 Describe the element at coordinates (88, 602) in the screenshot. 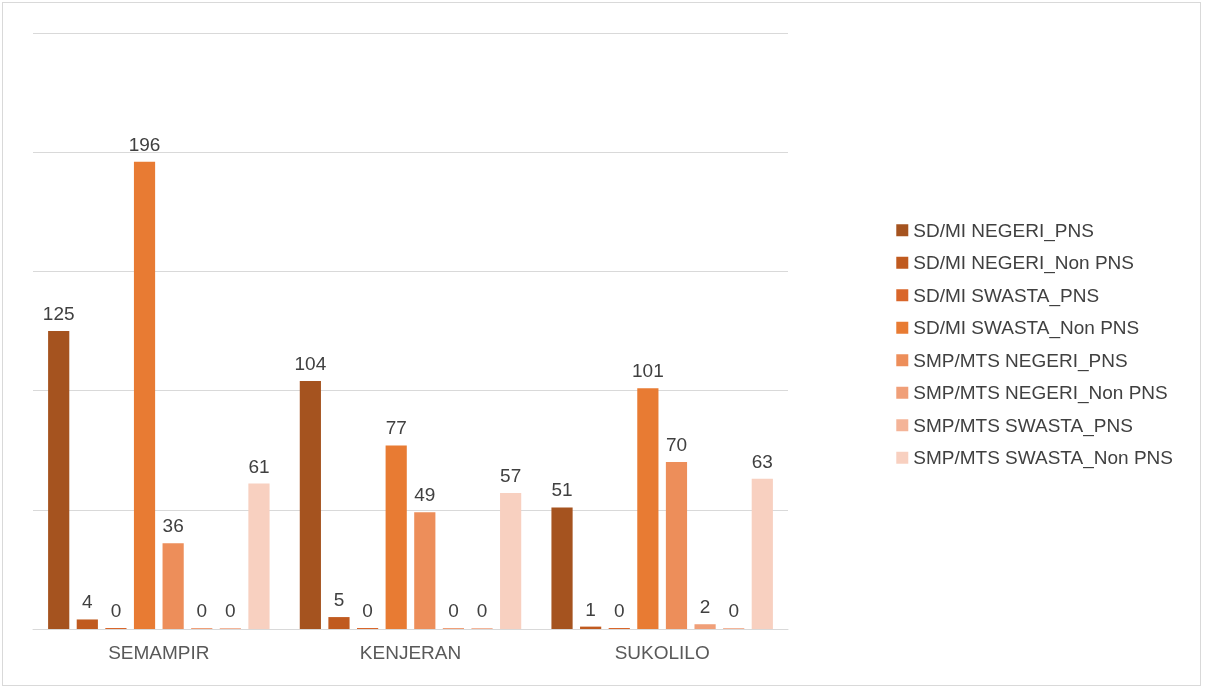

I see `data-label: 4` at that location.